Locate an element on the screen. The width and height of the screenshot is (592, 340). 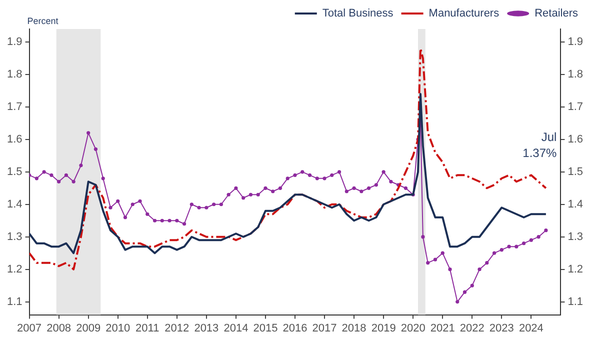
x-tick-label: 2018 is located at coordinates (354, 328).